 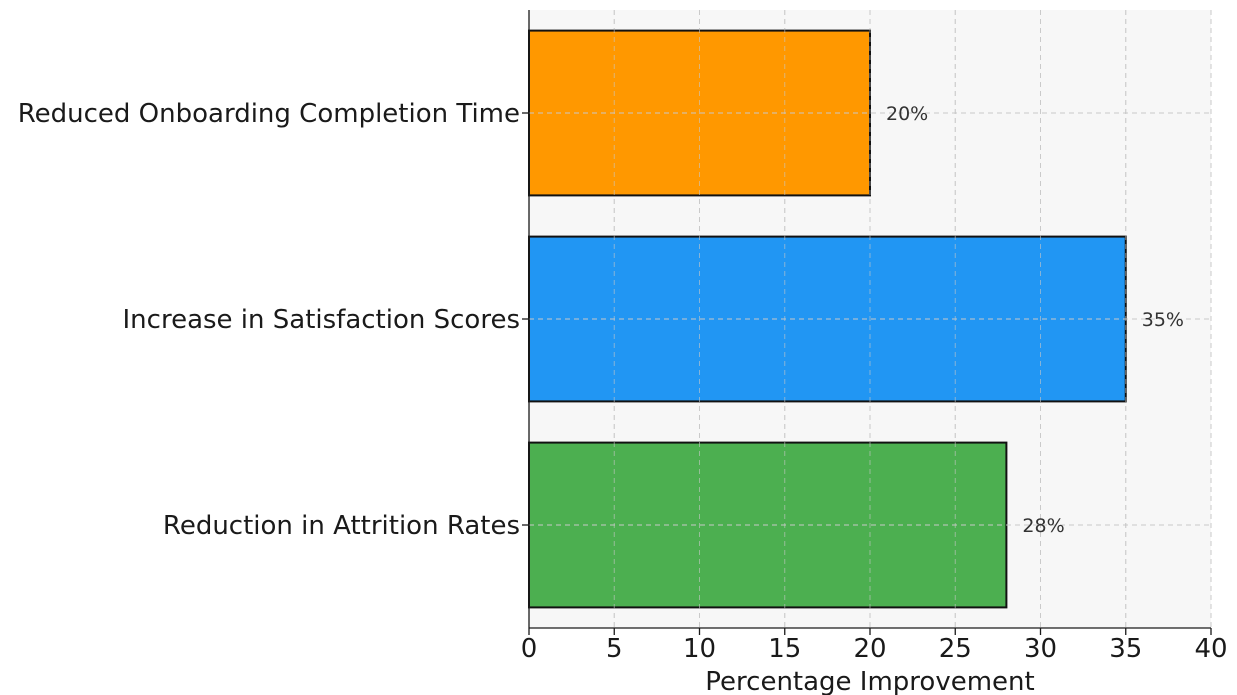 I want to click on x-axis-title: Percentage Improvement, so click(x=869, y=681).